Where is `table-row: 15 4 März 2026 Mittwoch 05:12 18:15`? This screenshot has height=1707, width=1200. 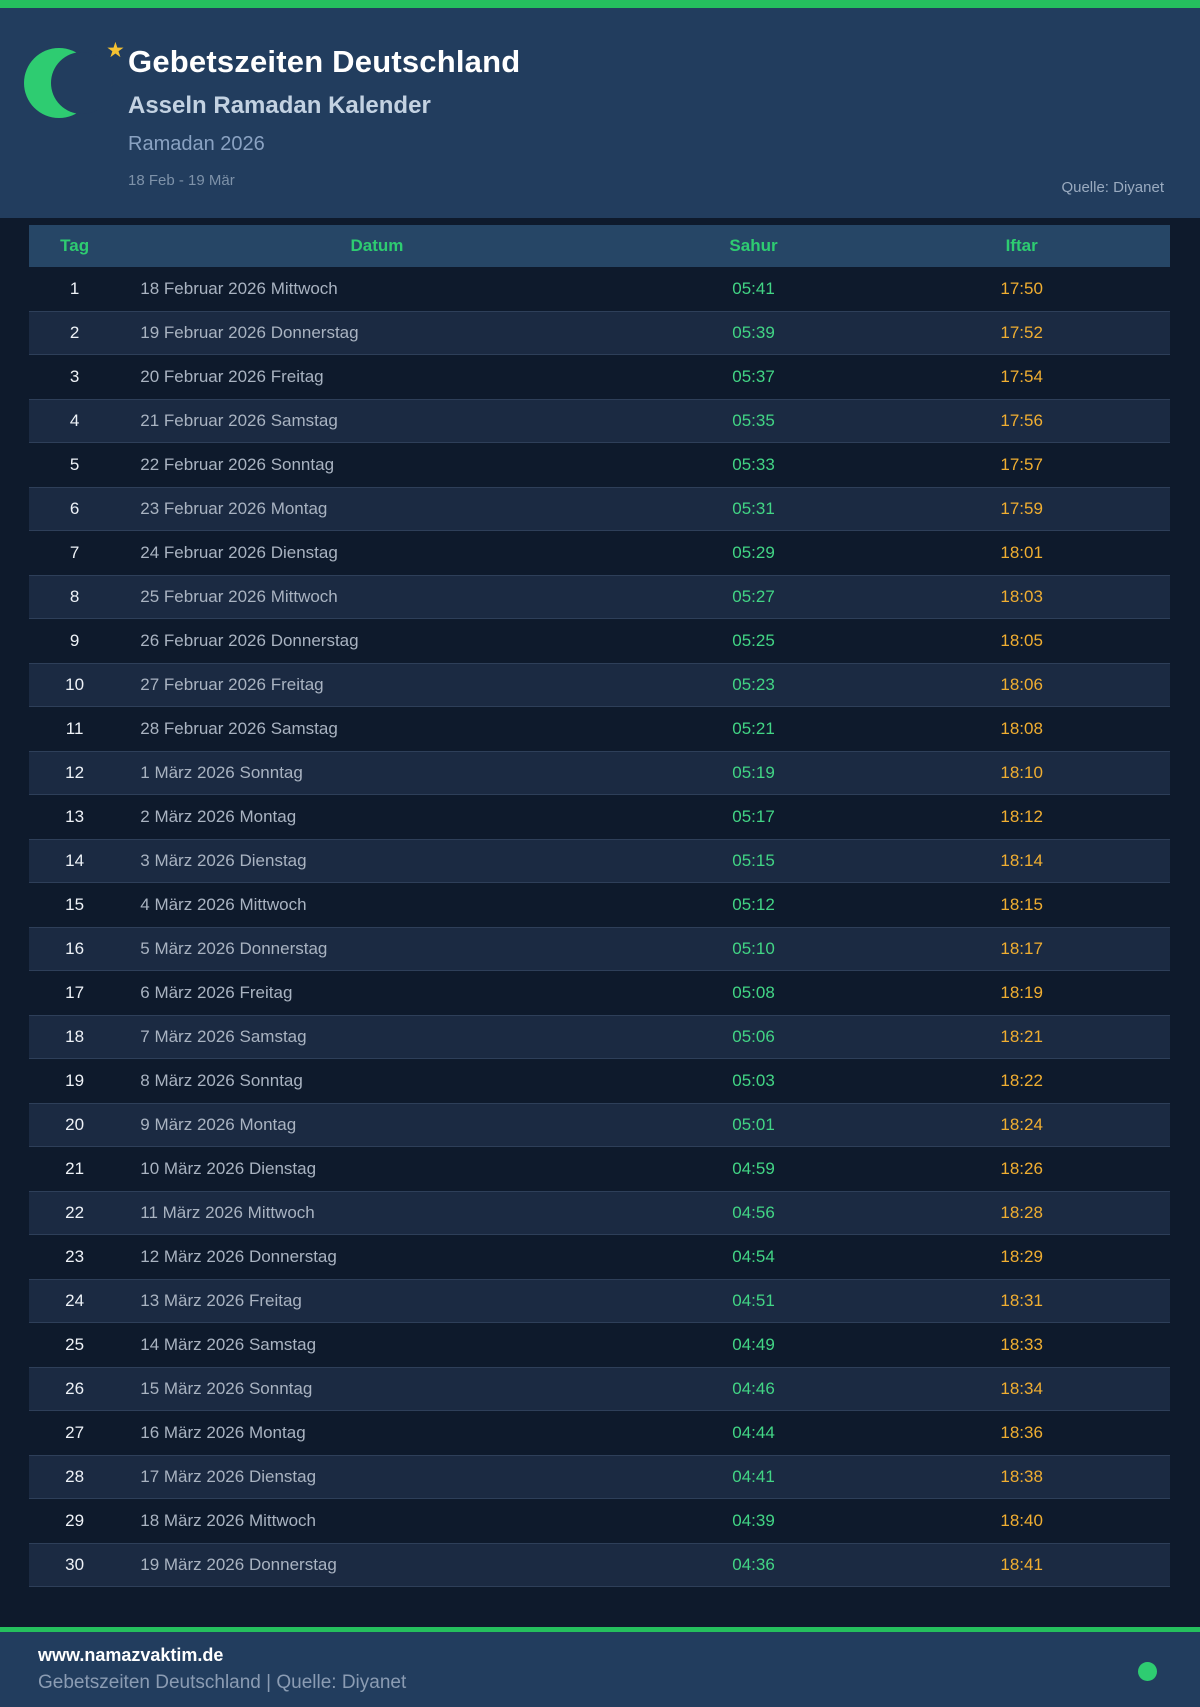 table-row: 15 4 März 2026 Mittwoch 05:12 18:15 is located at coordinates (599, 905).